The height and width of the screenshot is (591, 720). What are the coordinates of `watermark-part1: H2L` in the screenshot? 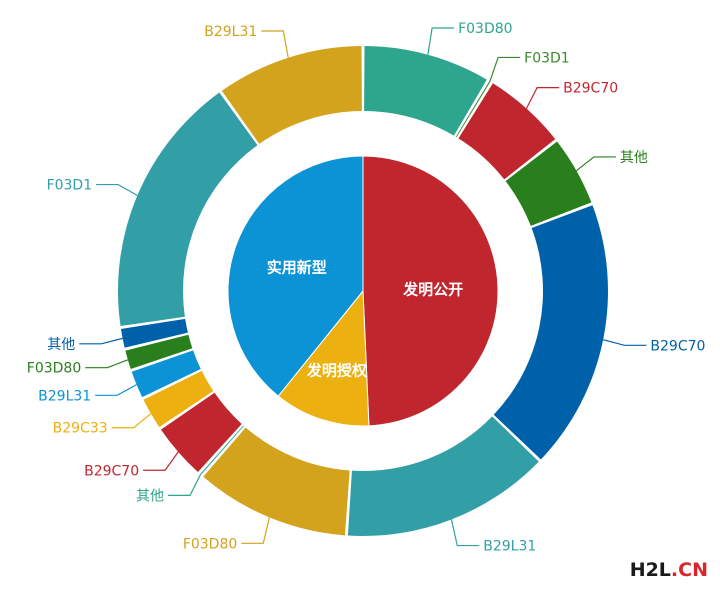 It's located at (650, 570).